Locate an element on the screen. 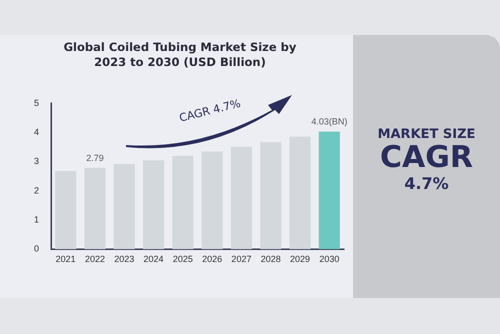 Image resolution: width=500 pixels, height=334 pixels. x-tick-label: 2029 is located at coordinates (300, 259).